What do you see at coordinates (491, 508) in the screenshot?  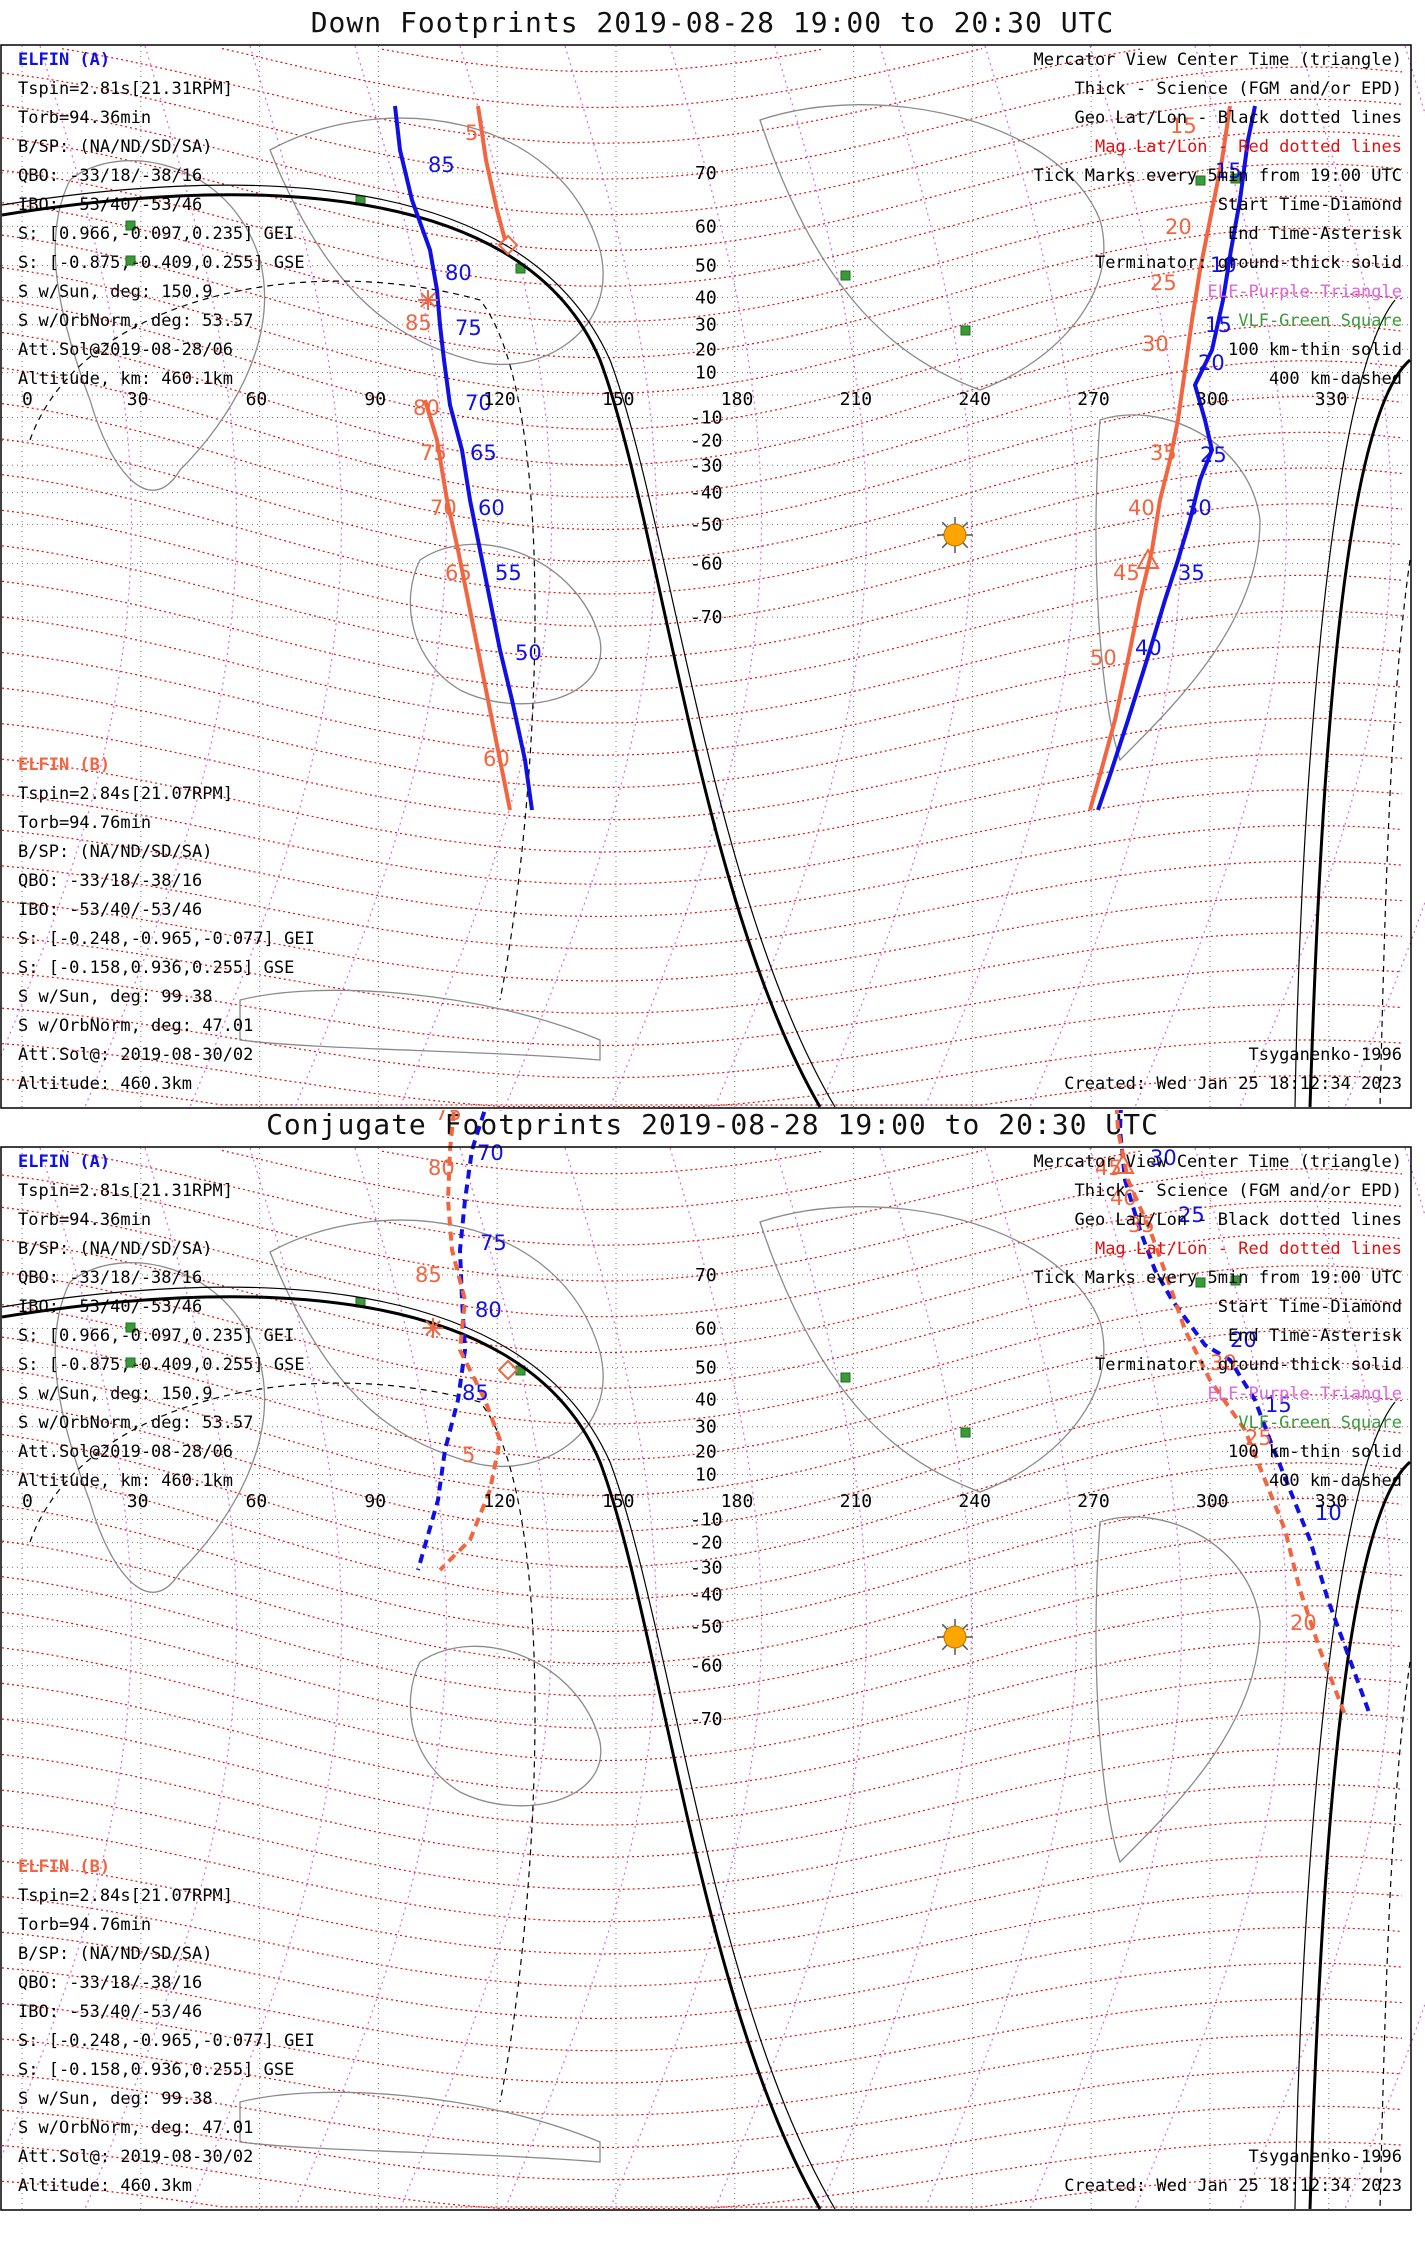 I see `track-time-label: 60` at bounding box center [491, 508].